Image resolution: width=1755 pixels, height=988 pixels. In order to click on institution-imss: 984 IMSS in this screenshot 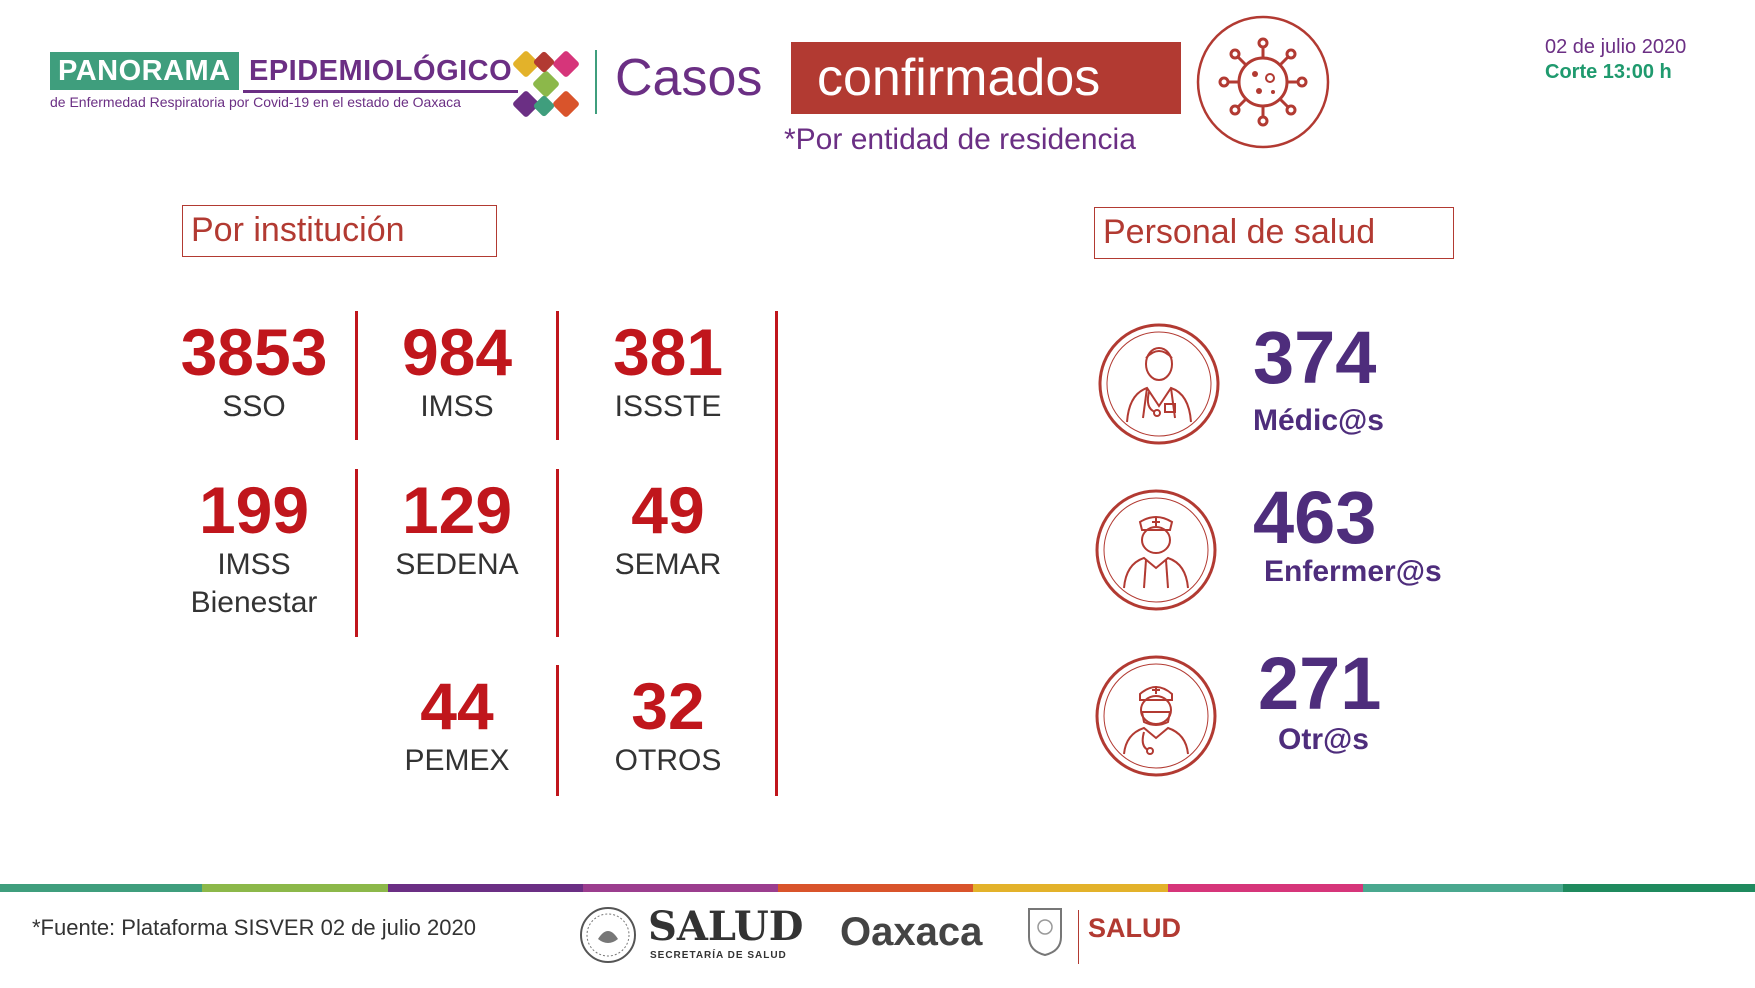, I will do `click(457, 371)`.